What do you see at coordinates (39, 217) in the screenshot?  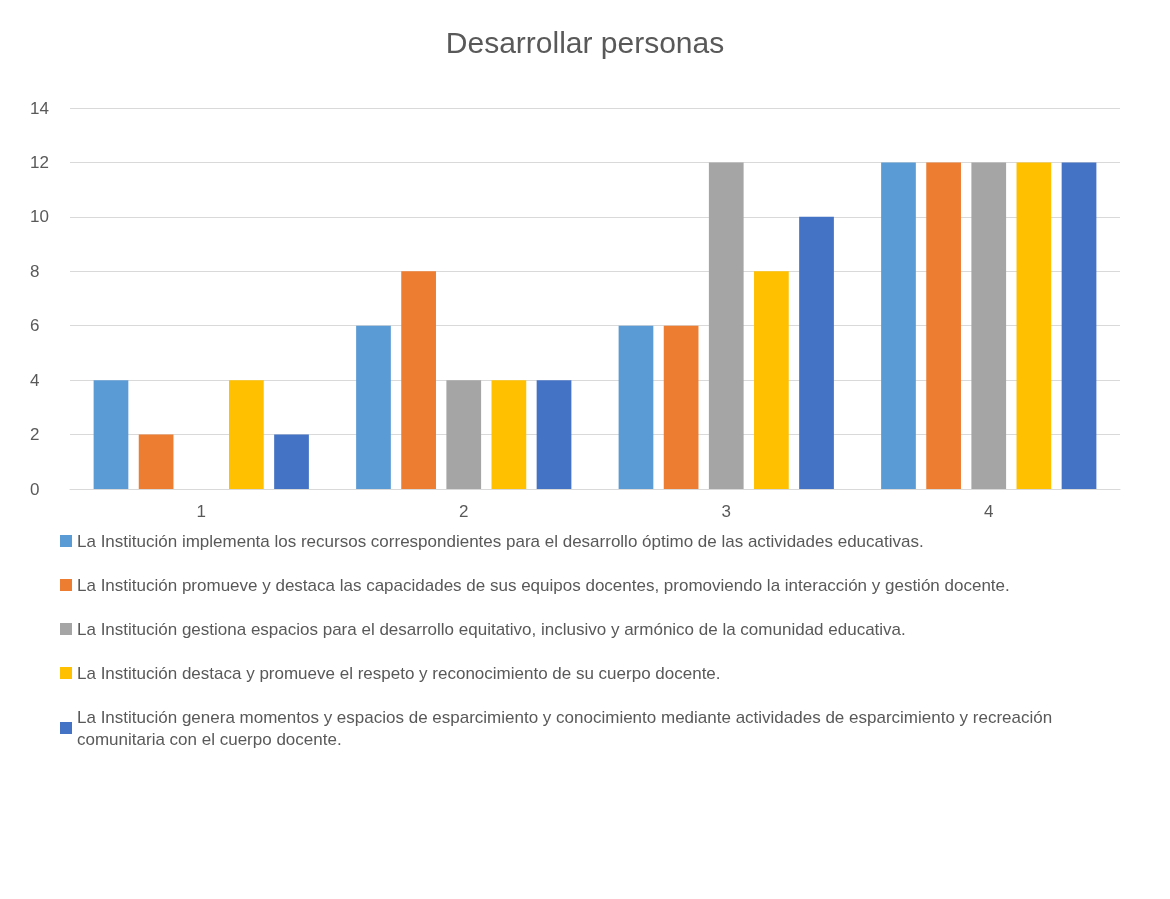 I see `y-tick-label: 10` at bounding box center [39, 217].